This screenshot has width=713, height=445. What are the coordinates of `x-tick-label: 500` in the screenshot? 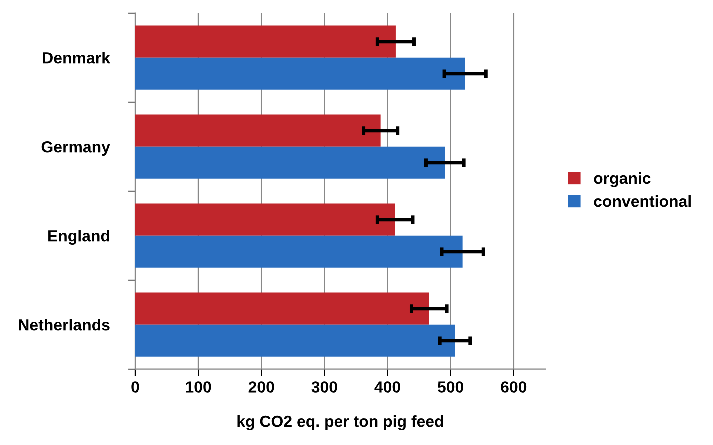 It's located at (451, 387).